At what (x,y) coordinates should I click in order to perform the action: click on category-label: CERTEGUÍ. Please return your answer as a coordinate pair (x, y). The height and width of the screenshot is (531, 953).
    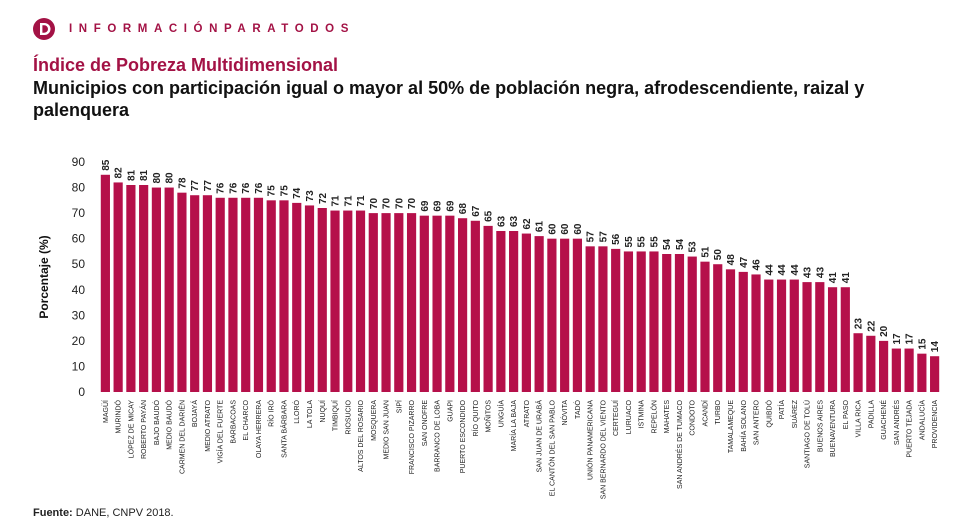
    Looking at the image, I should click on (615, 418).